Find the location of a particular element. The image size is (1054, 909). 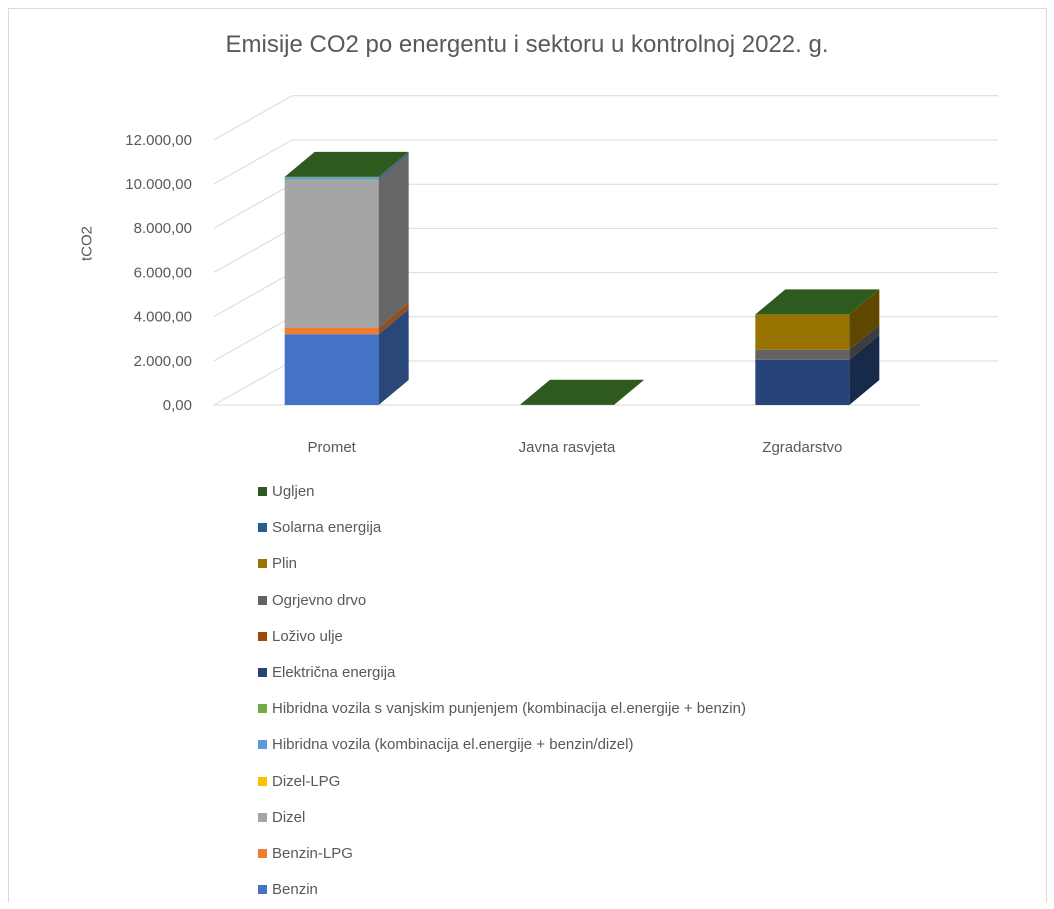

y-tick-label: 6.000,00 is located at coordinates (163, 272).